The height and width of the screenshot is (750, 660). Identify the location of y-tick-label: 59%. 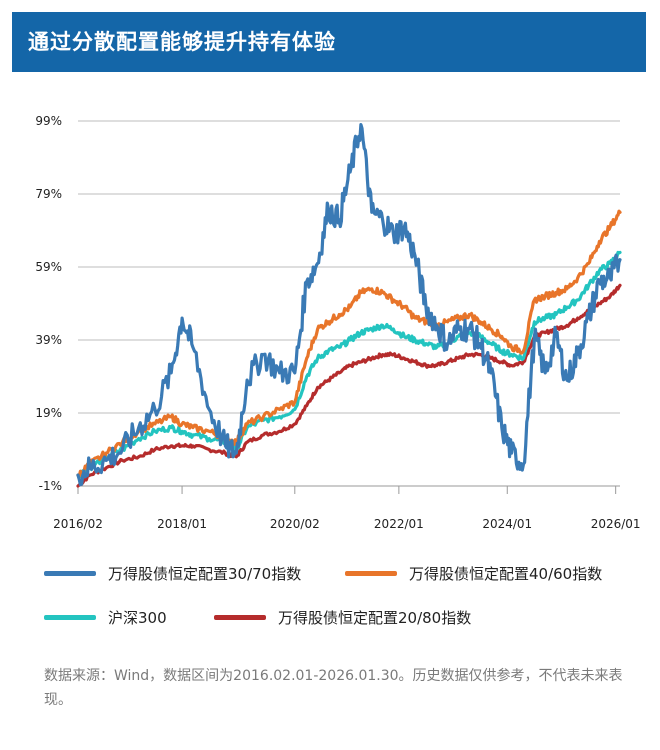
(48, 267).